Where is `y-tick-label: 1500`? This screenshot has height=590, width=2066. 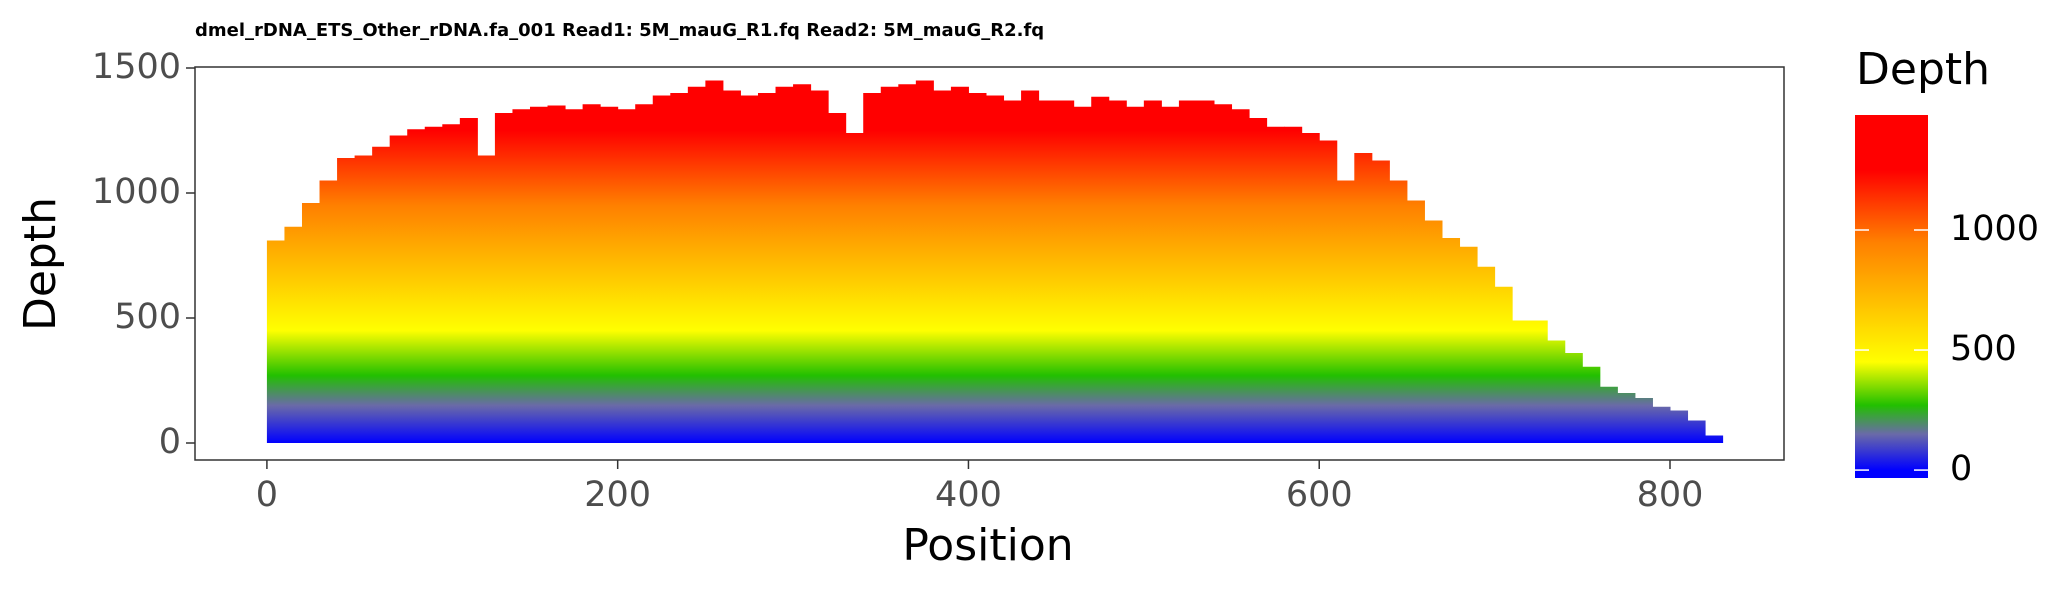 y-tick-label: 1500 is located at coordinates (136, 67).